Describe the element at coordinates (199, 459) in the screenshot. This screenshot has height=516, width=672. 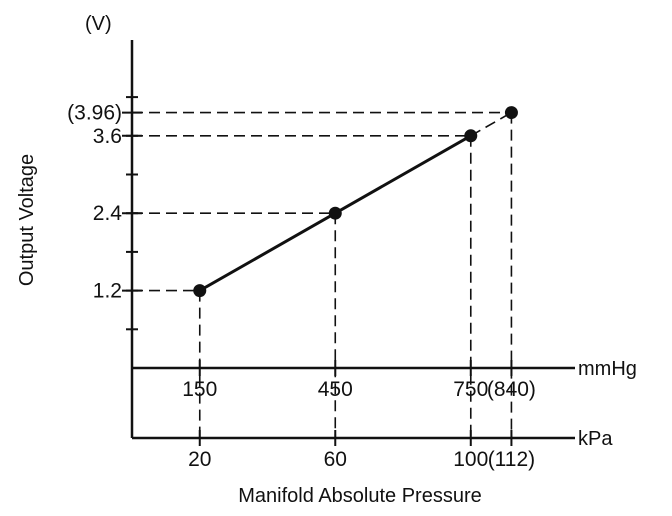
I see `x-kpa-tick-label: 20` at that location.